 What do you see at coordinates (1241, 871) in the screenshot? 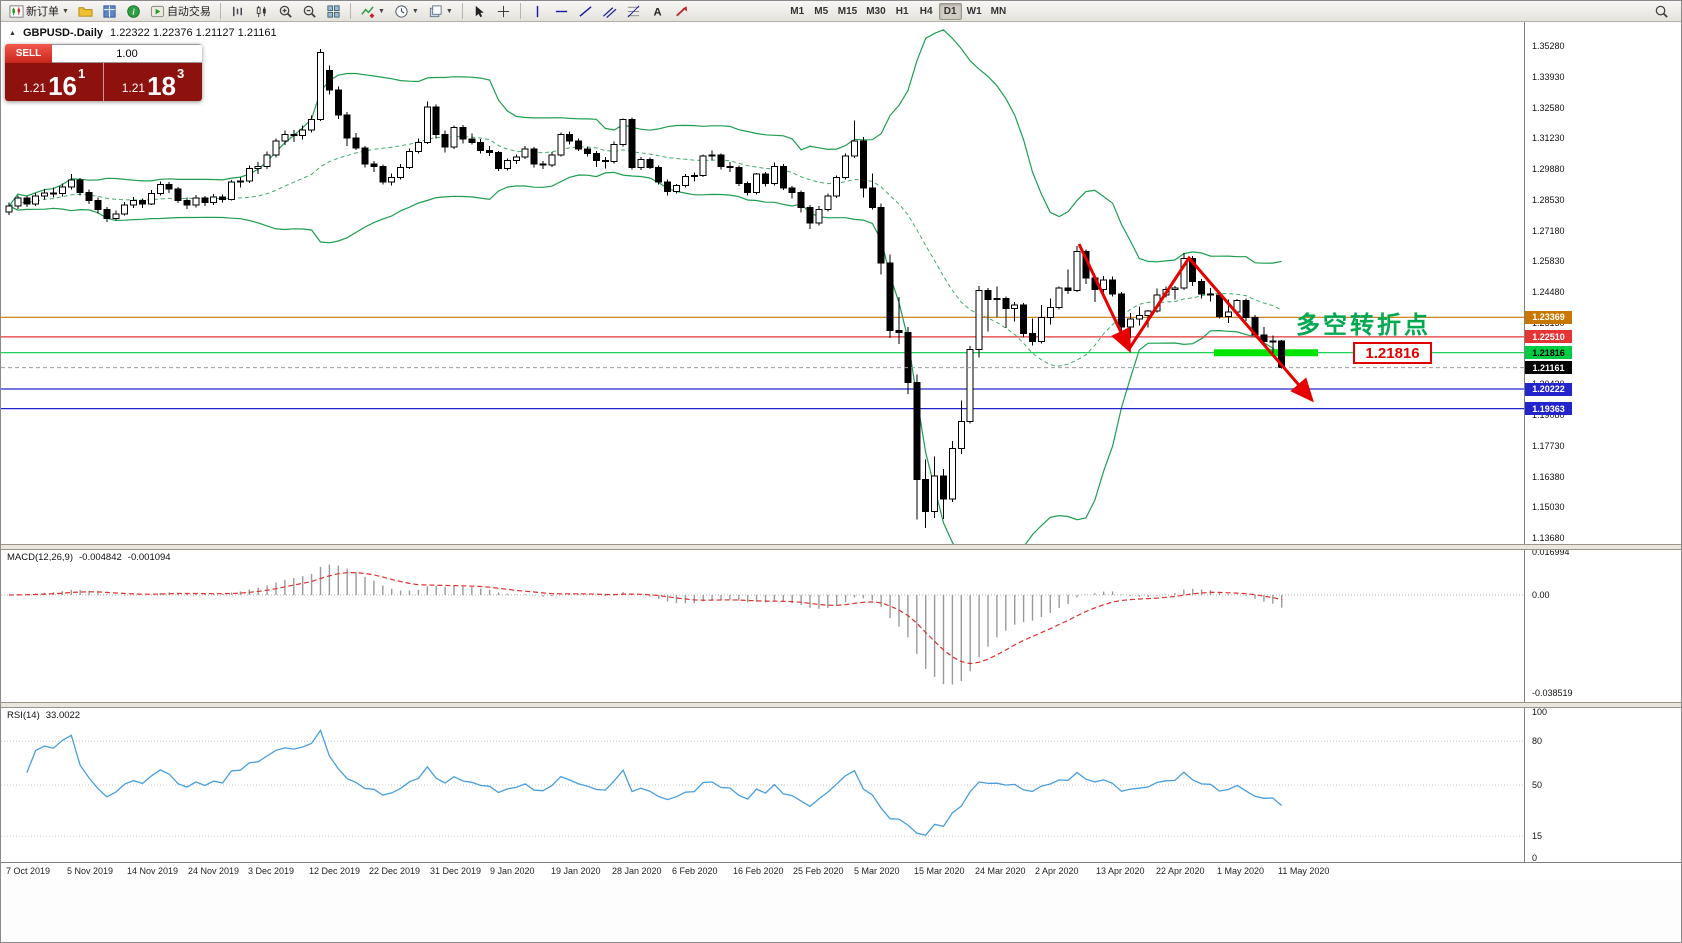
I see `date-label: 1 May 2020` at bounding box center [1241, 871].